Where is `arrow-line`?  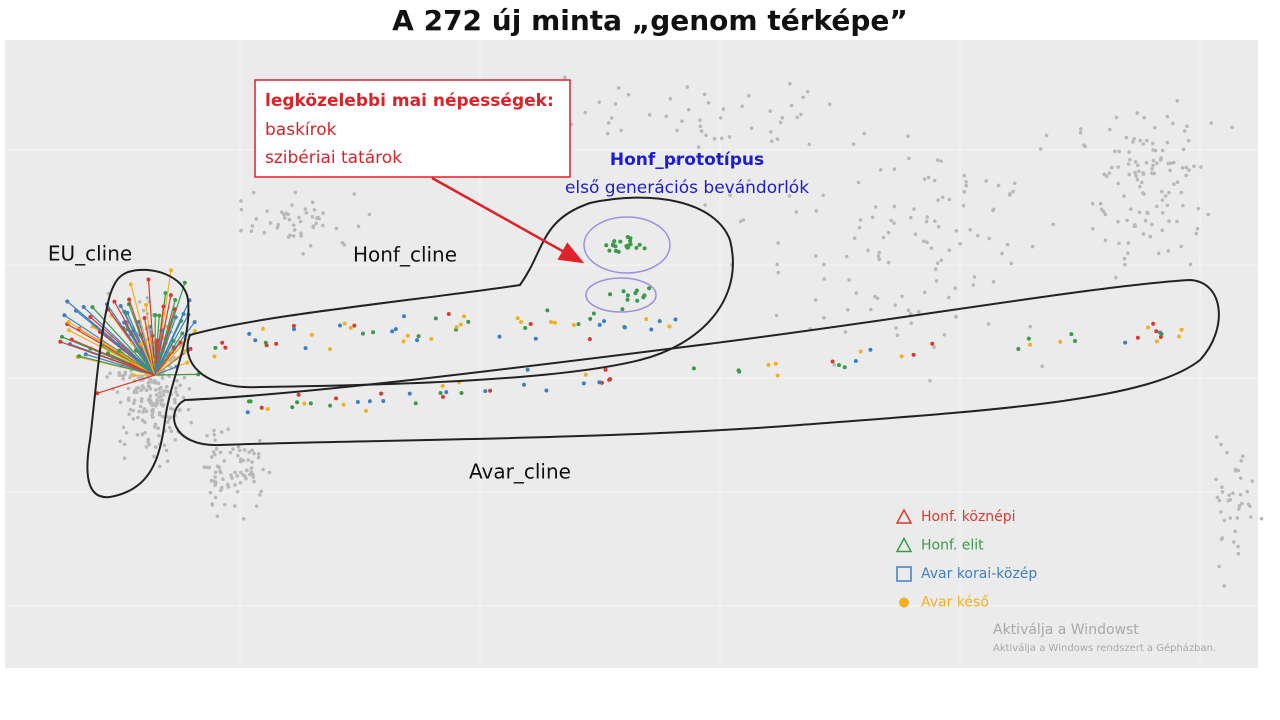
arrow-line is located at coordinates (170, 363).